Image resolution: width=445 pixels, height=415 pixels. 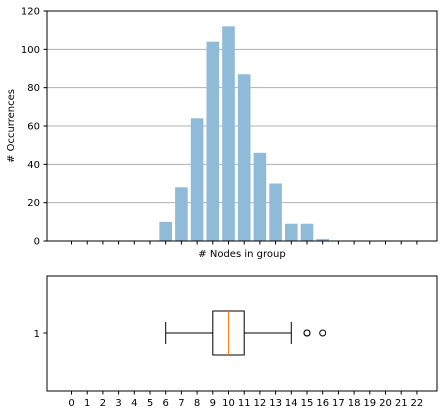 What do you see at coordinates (213, 403) in the screenshot?
I see `box-x-tick-label: 9` at bounding box center [213, 403].